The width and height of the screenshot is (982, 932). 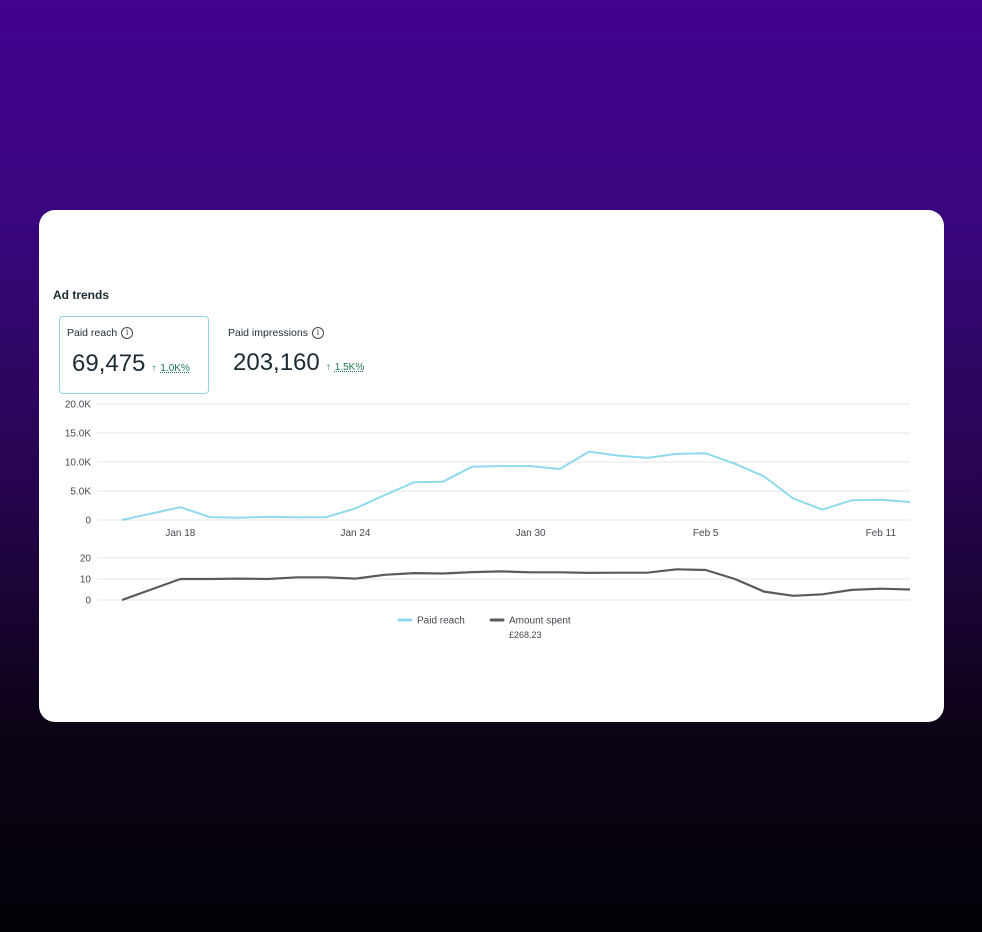 I want to click on metric-change-percent: 1.5K%, so click(x=349, y=367).